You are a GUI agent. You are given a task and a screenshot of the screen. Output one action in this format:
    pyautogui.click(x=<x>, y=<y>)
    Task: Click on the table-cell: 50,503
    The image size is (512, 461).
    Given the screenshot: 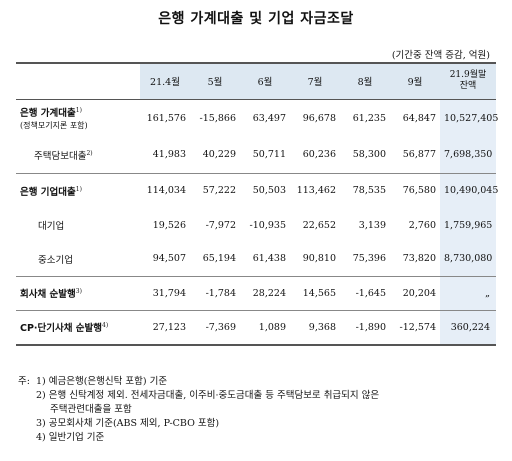 What is the action you would take?
    pyautogui.click(x=265, y=190)
    